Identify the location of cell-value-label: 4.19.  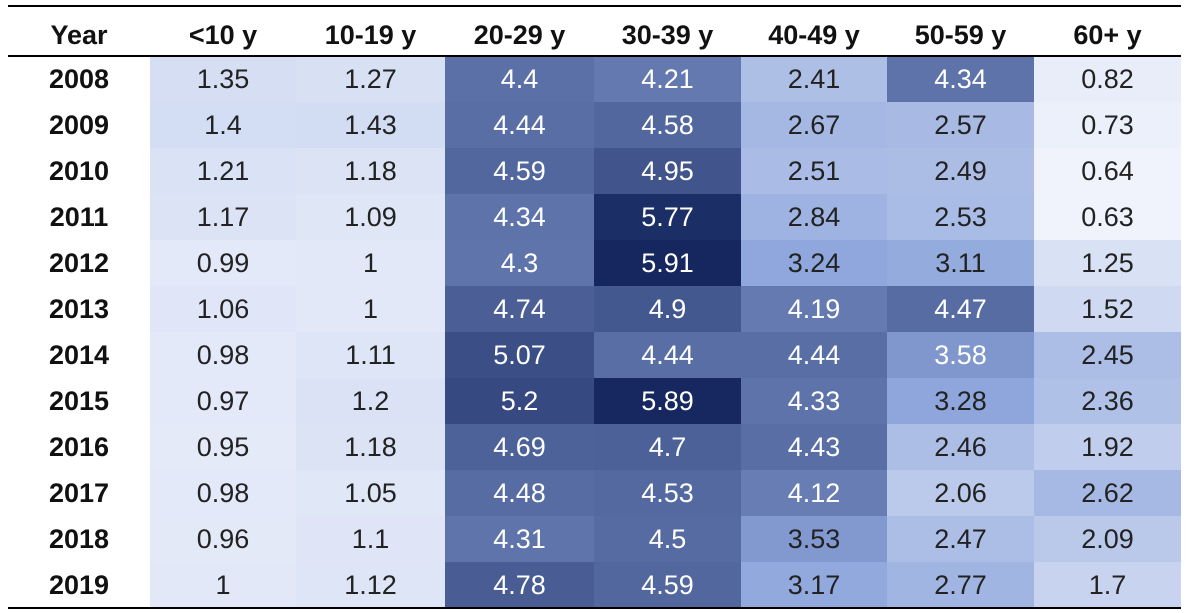
(814, 309).